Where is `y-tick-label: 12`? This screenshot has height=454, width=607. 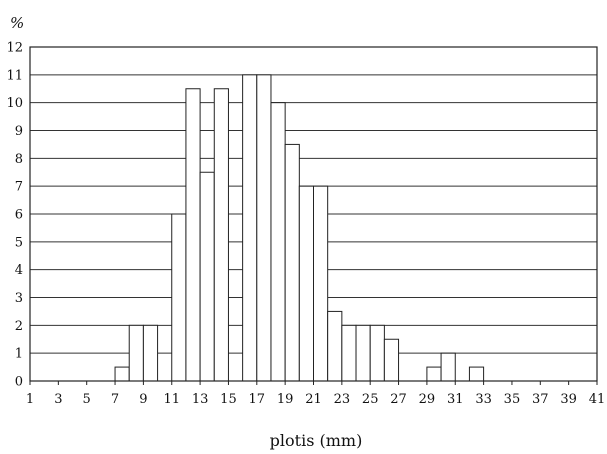 y-tick-label: 12 is located at coordinates (14, 48).